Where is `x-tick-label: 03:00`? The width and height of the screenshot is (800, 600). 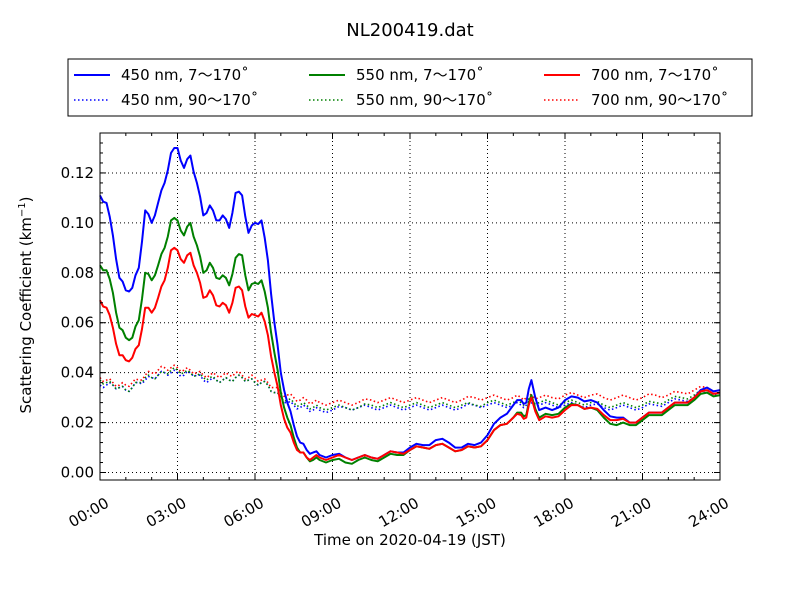 x-tick-label: 03:00 is located at coordinates (166, 512).